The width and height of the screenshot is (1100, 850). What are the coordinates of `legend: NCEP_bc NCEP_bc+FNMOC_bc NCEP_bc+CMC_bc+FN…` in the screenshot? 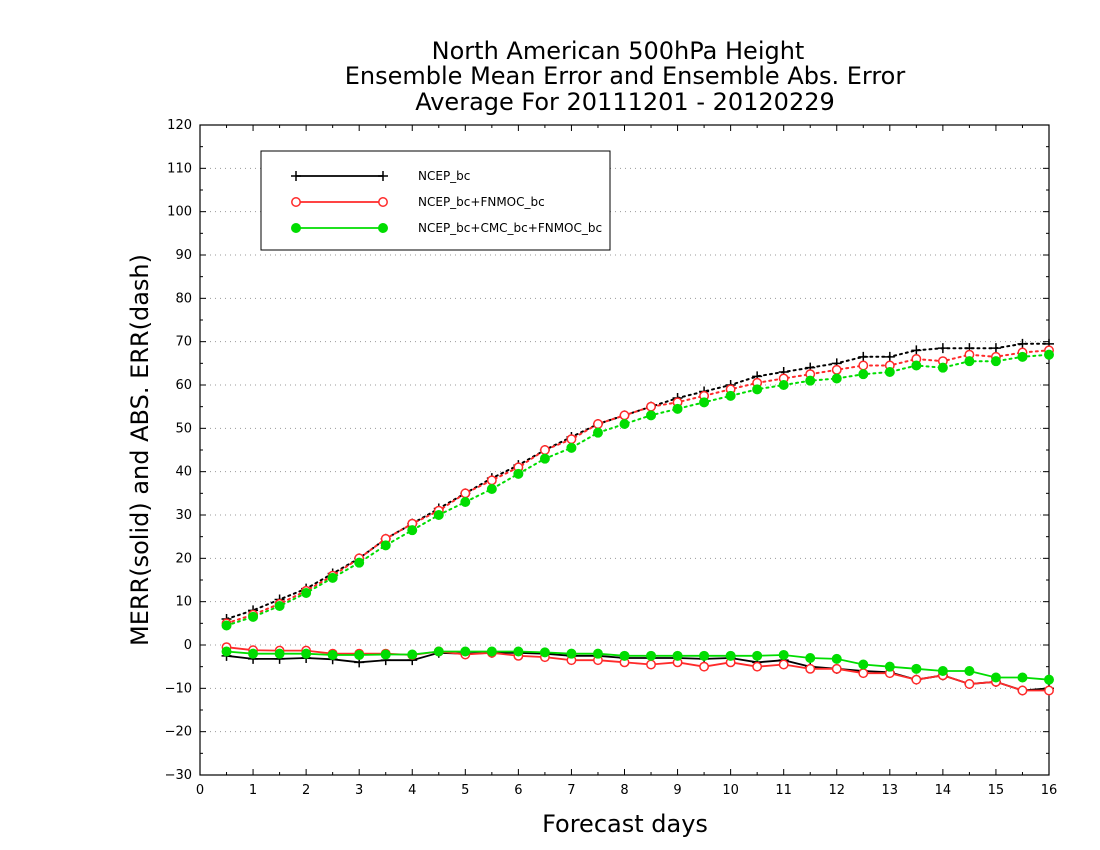 It's located at (435, 200).